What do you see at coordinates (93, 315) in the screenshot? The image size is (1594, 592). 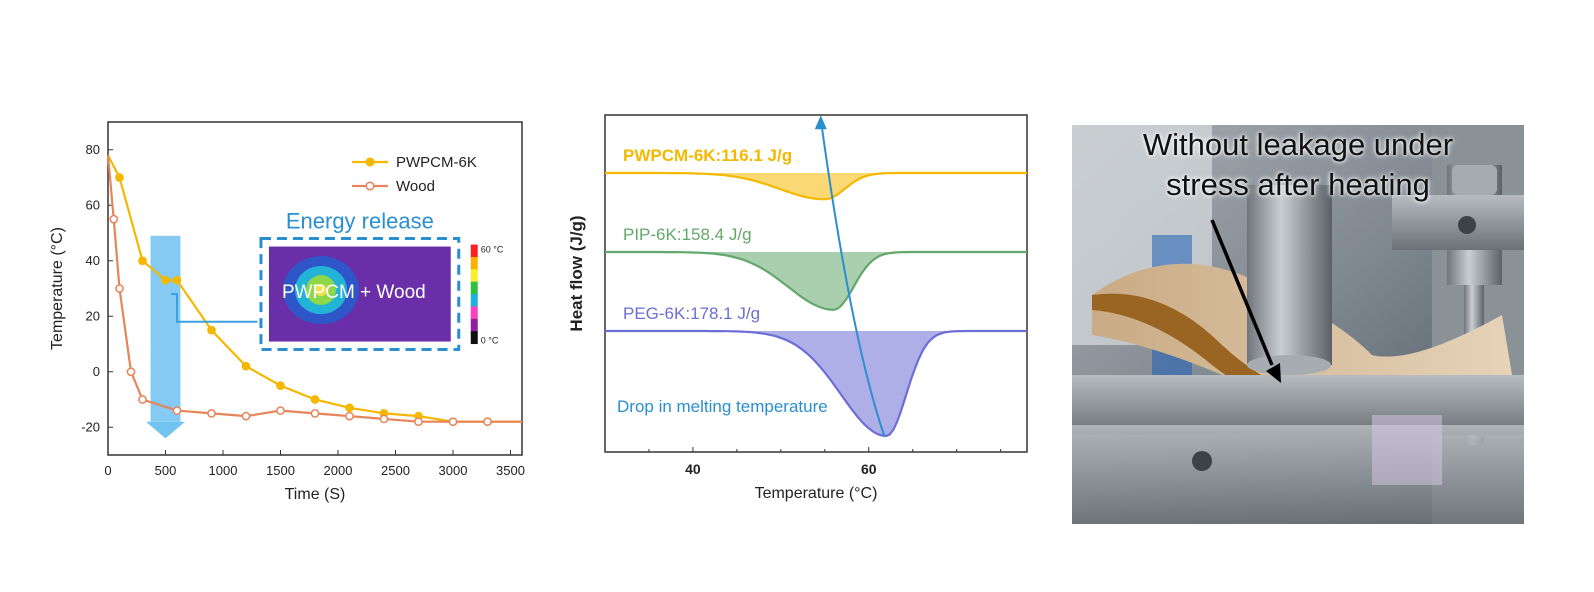 I see `y-tick-label: 20` at bounding box center [93, 315].